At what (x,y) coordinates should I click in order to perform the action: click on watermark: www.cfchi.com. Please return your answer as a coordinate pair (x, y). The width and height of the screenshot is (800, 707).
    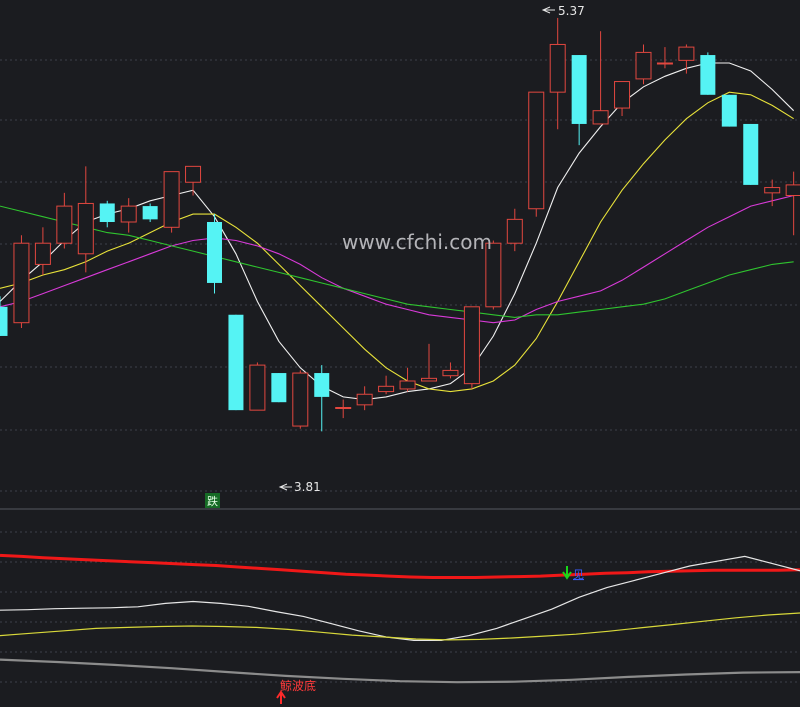
    Looking at the image, I should click on (417, 242).